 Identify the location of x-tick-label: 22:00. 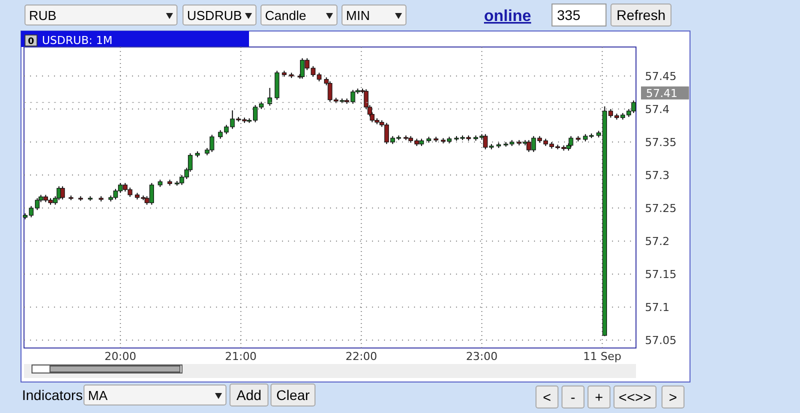
(361, 356).